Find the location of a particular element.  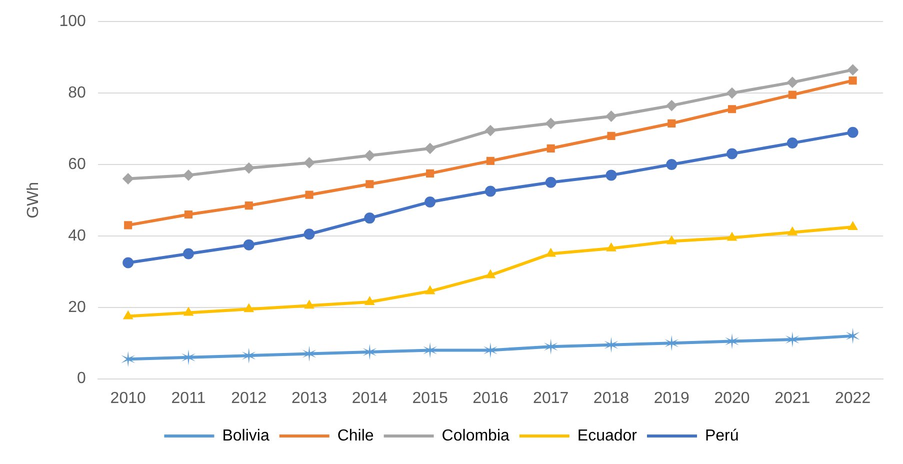

x-tick-label: 2011 is located at coordinates (188, 398).